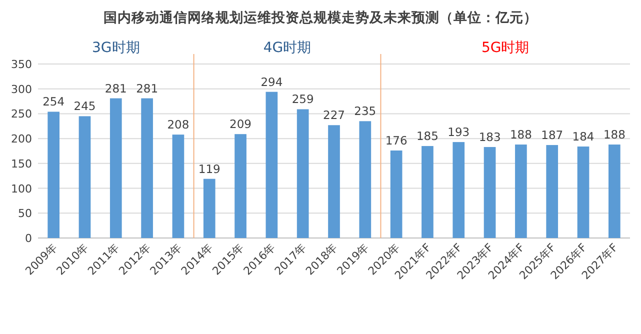 This screenshot has height=334, width=641. Describe the element at coordinates (21, 163) in the screenshot. I see `y-tick-label: 150` at that location.